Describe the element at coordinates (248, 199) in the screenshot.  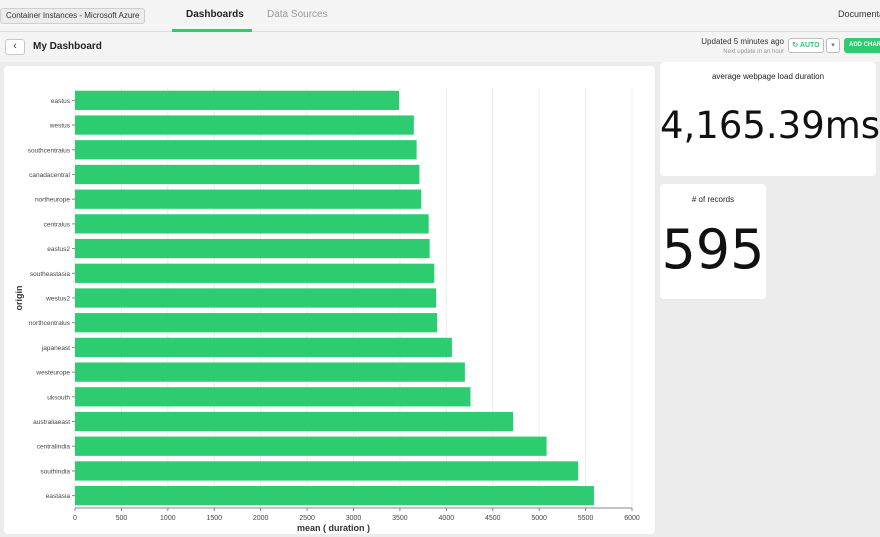
I see `bar-northeurope` at that location.